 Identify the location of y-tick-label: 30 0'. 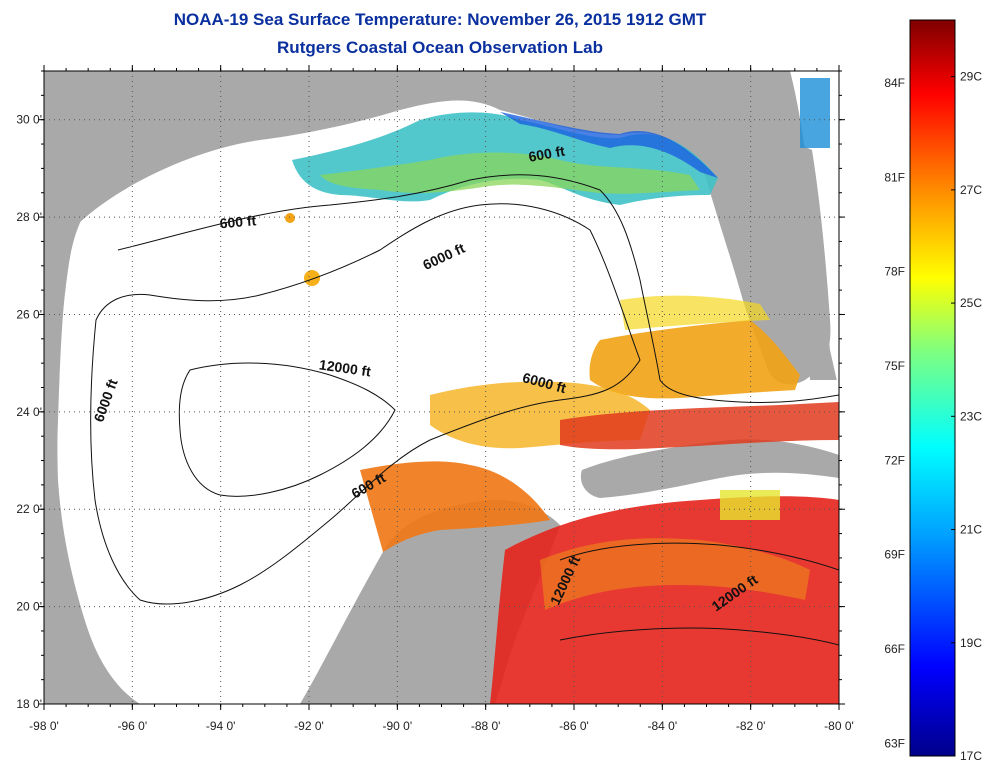
(29, 120).